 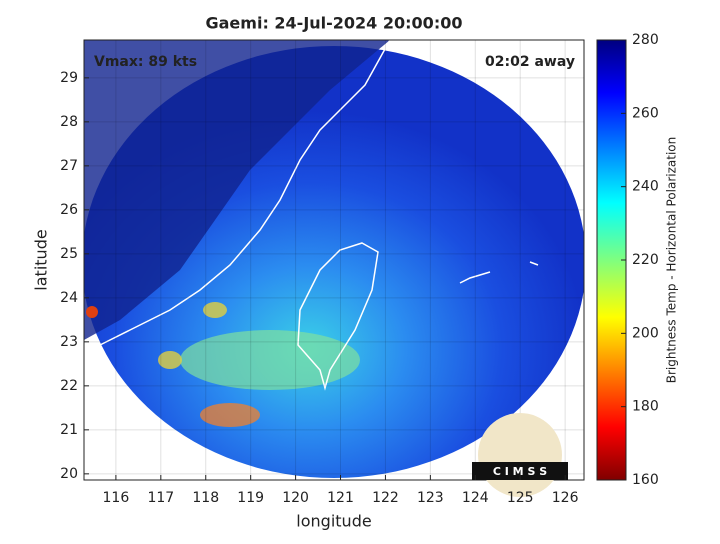 I want to click on y-tick-label: 26, so click(x=69, y=210).